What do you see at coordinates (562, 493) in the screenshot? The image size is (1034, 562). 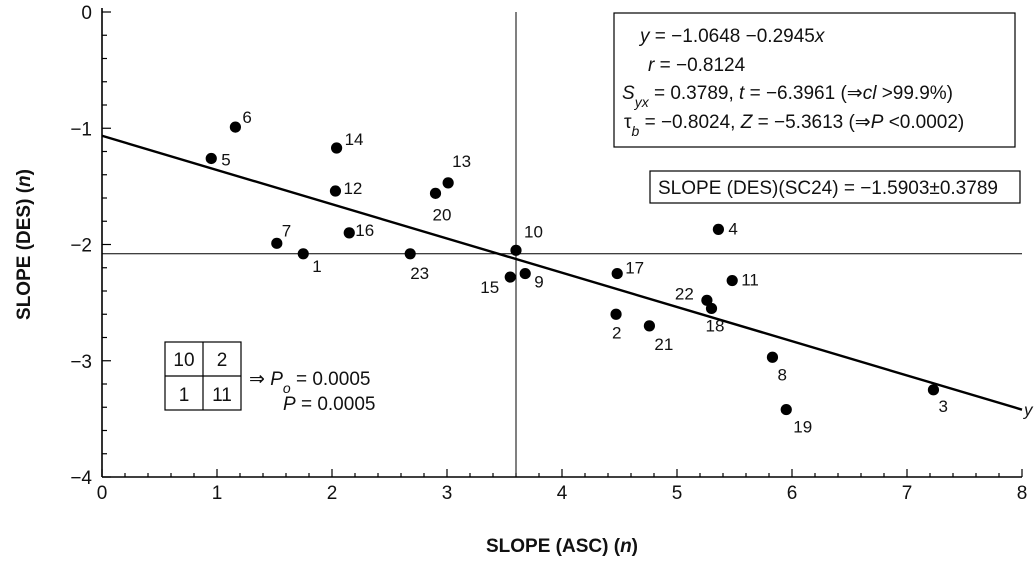 I see `x-tick-label: 4` at bounding box center [562, 493].